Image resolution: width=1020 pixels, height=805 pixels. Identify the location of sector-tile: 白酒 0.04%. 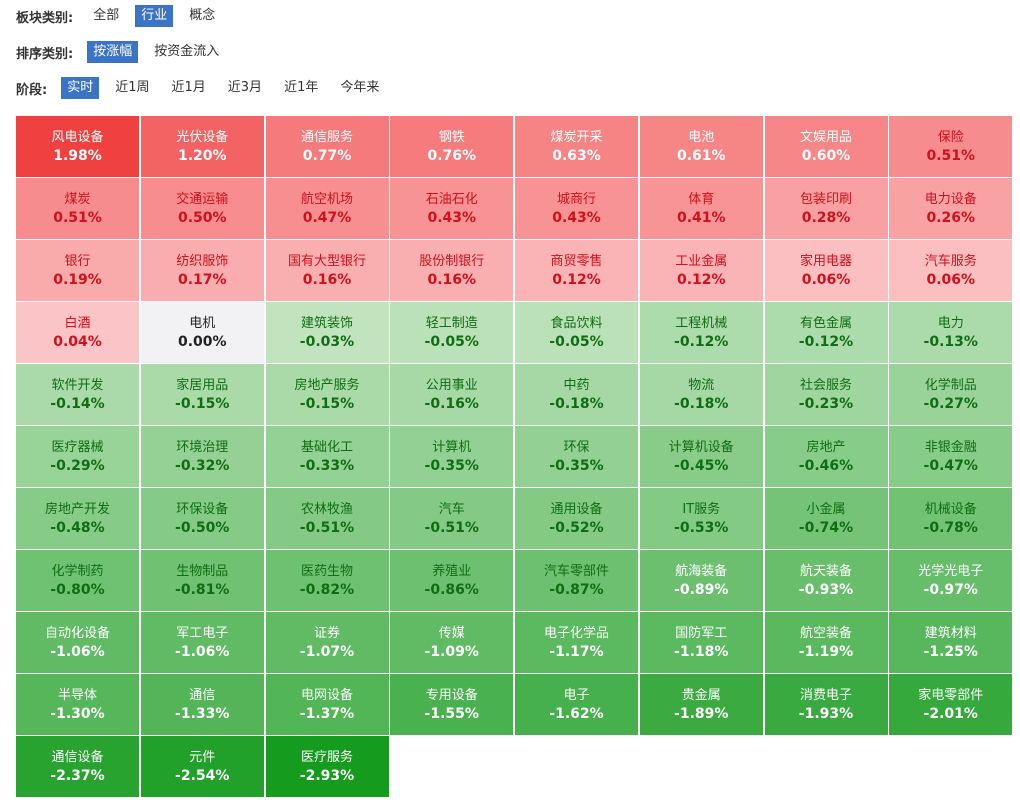
(77, 332).